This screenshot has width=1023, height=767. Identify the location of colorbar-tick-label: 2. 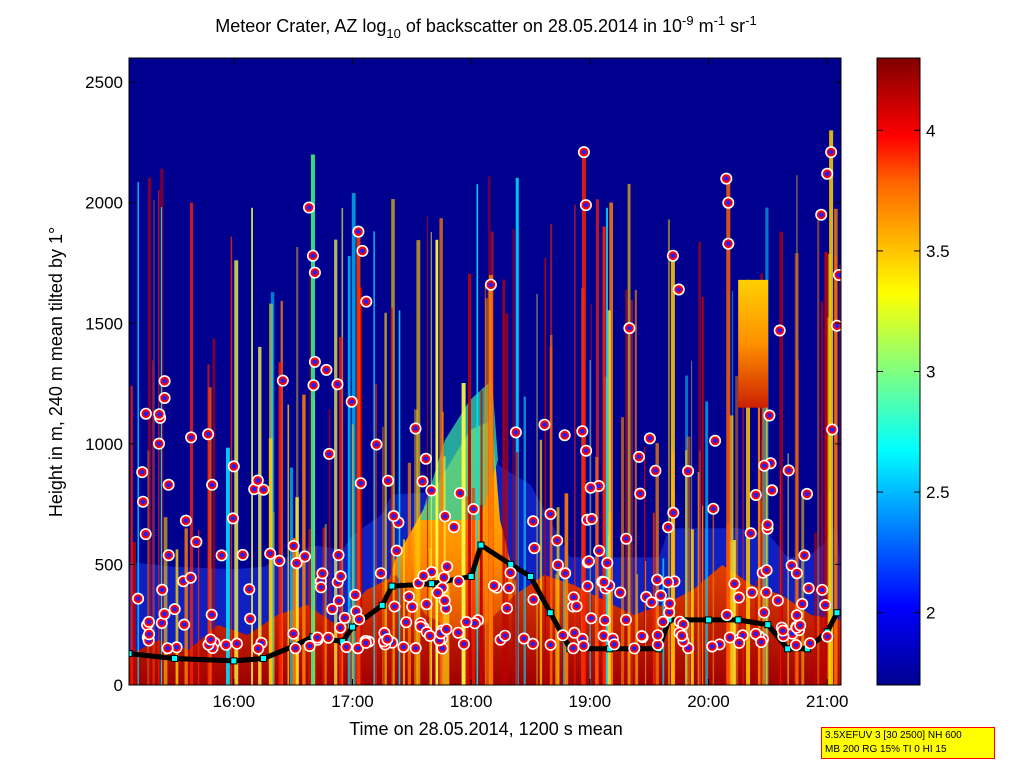
(930, 613).